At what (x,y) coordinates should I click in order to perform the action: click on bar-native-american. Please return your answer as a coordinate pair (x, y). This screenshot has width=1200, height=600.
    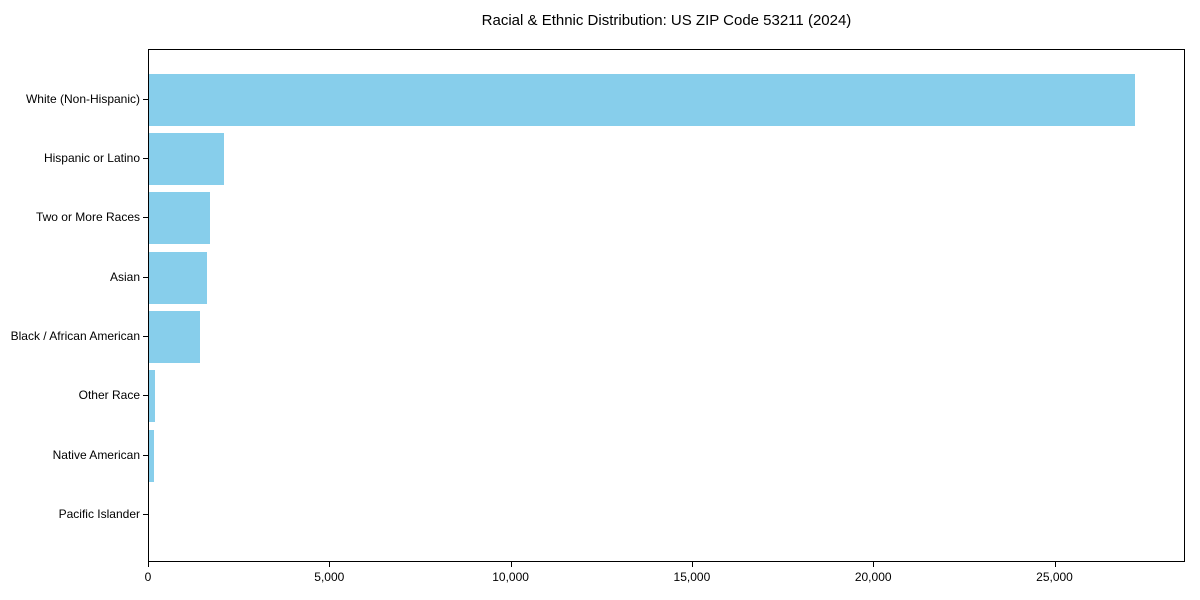
    Looking at the image, I should click on (152, 455).